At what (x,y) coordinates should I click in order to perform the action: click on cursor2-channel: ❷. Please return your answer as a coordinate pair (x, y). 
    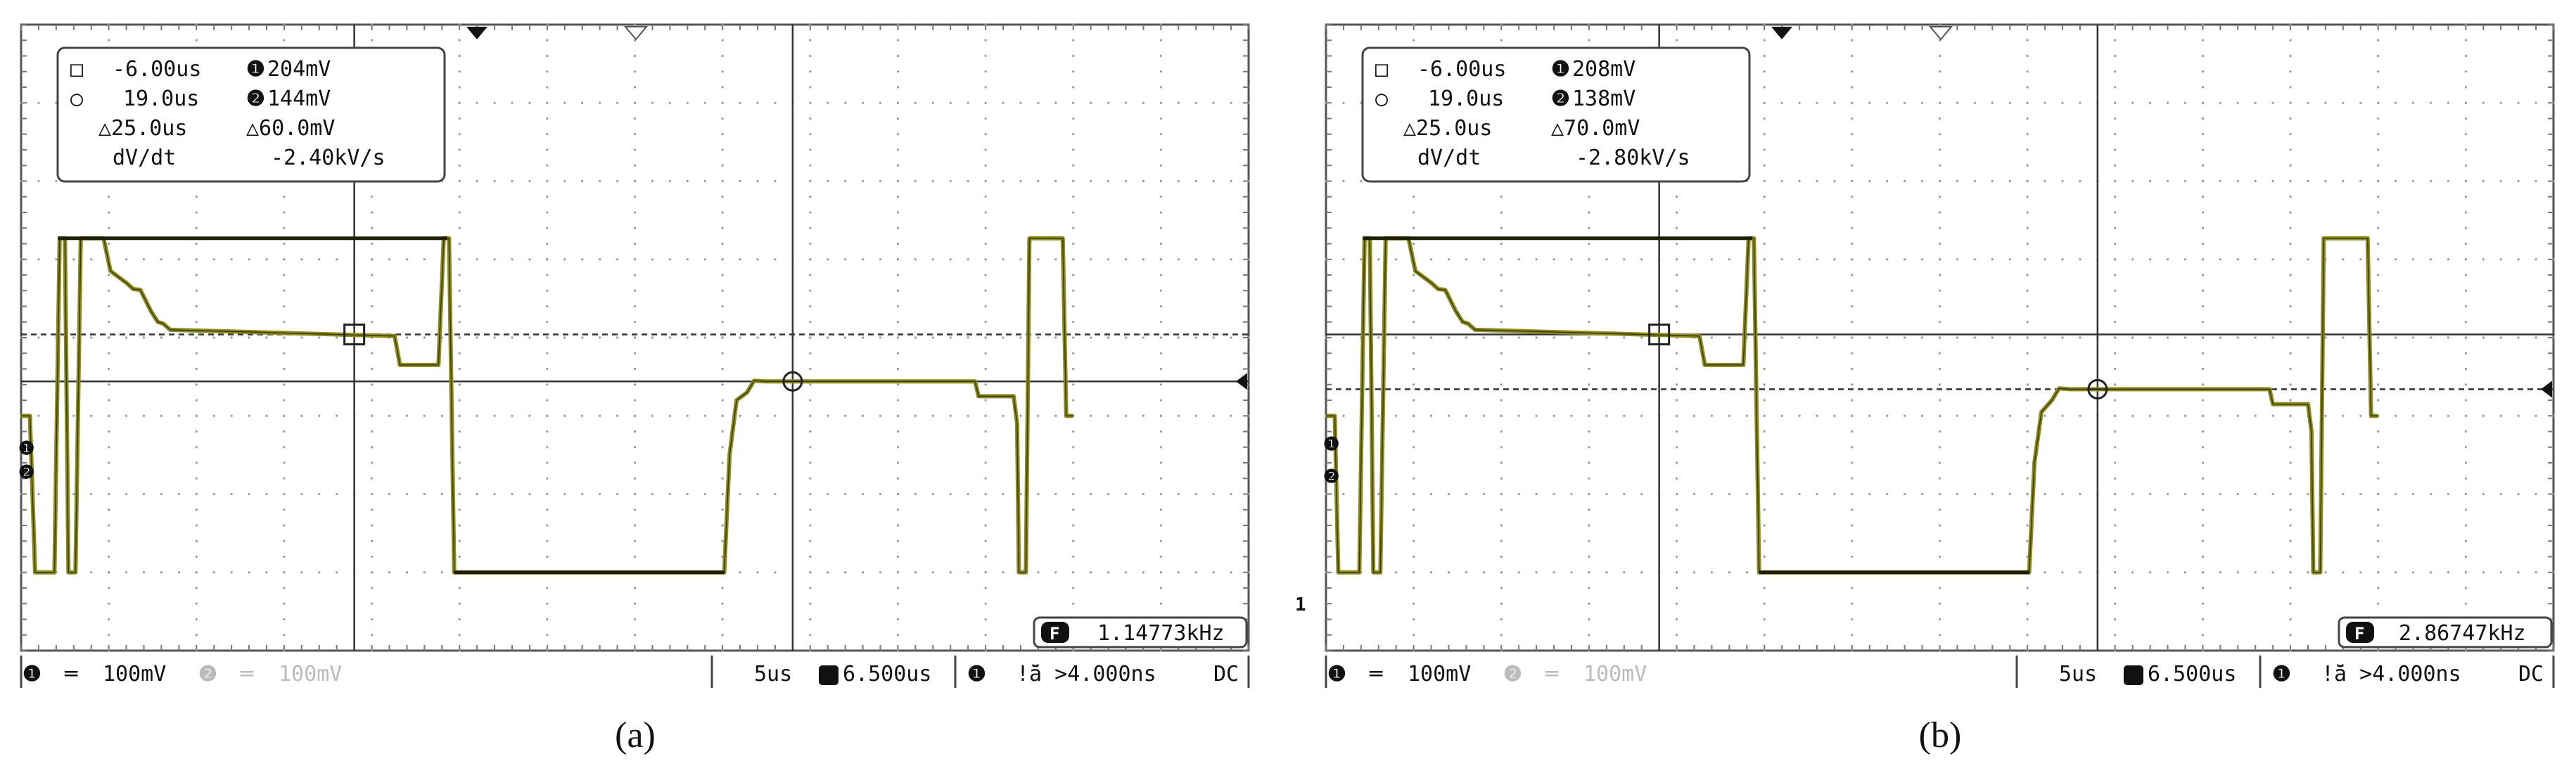
    Looking at the image, I should click on (255, 99).